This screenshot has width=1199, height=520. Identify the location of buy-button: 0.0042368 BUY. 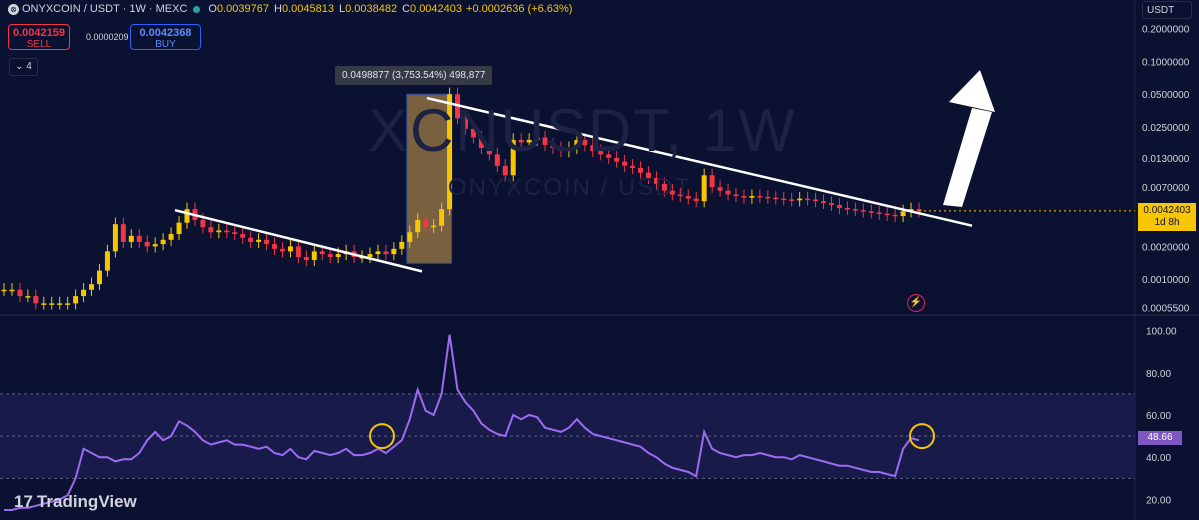
(165, 37).